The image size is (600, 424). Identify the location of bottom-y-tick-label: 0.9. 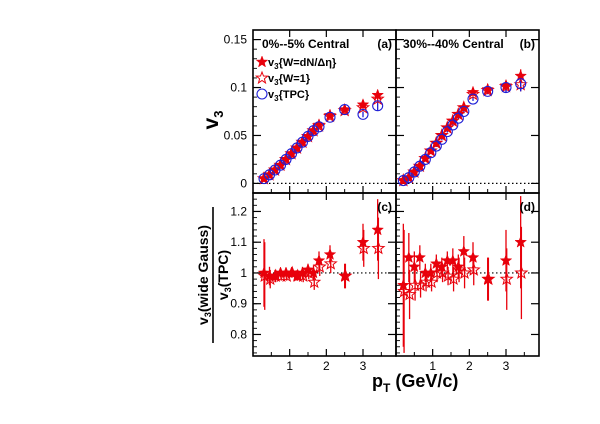
(238, 304).